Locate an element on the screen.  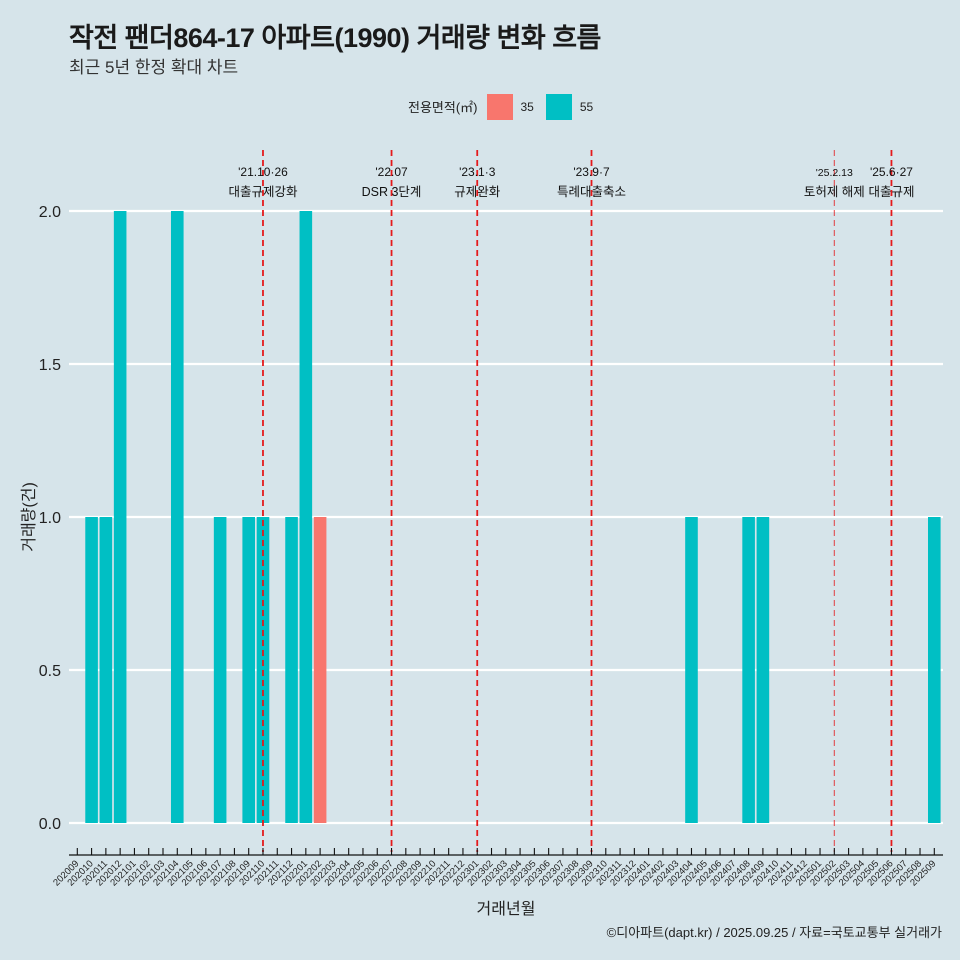
event-date-label: '23.9·7 is located at coordinates (591, 172).